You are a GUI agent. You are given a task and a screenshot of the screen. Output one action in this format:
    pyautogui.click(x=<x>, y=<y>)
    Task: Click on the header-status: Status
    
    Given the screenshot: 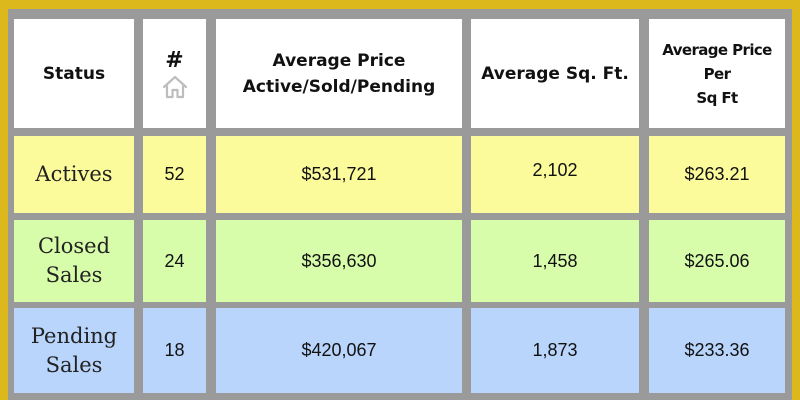 What is the action you would take?
    pyautogui.click(x=74, y=73)
    